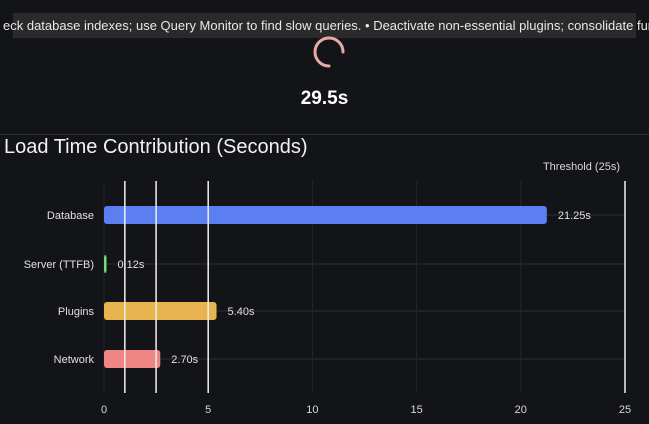  Describe the element at coordinates (521, 410) in the screenshot. I see `x-tick-label: 20` at that location.